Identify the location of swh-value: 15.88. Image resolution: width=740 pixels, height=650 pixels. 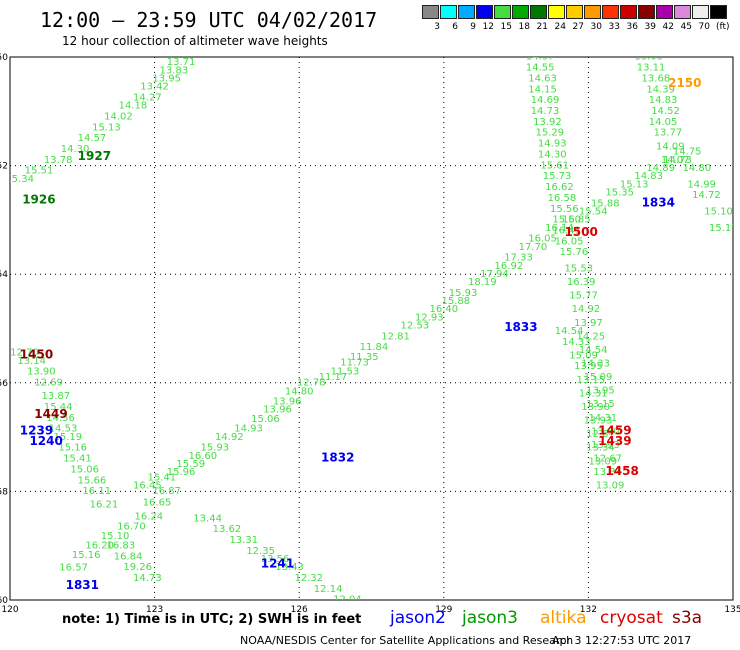
(456, 301).